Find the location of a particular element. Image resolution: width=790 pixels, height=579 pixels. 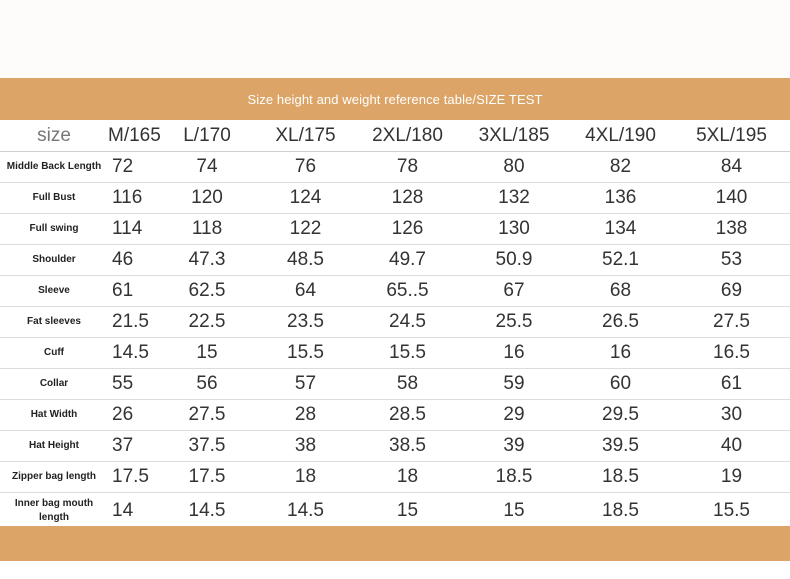

table-row: Middle Back Length 72 74 76 78 80 82 84 is located at coordinates (395, 167).